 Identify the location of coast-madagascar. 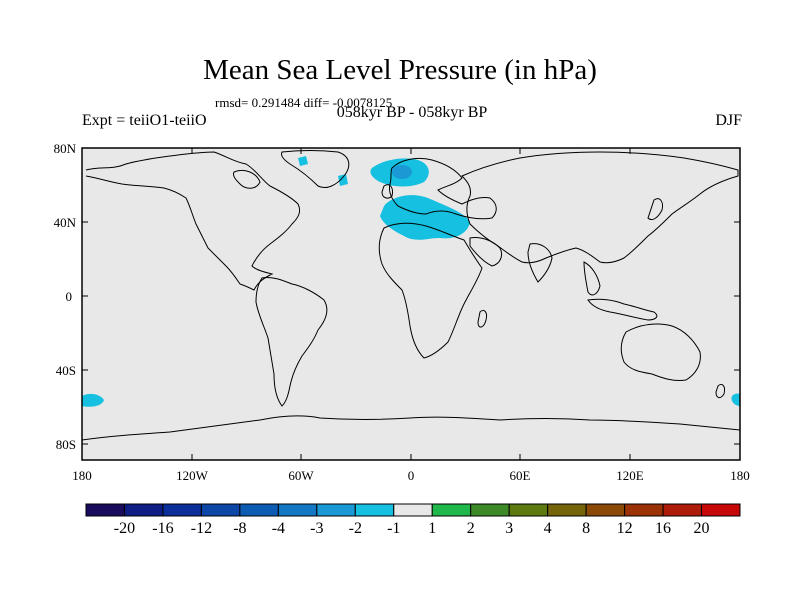
(482, 318).